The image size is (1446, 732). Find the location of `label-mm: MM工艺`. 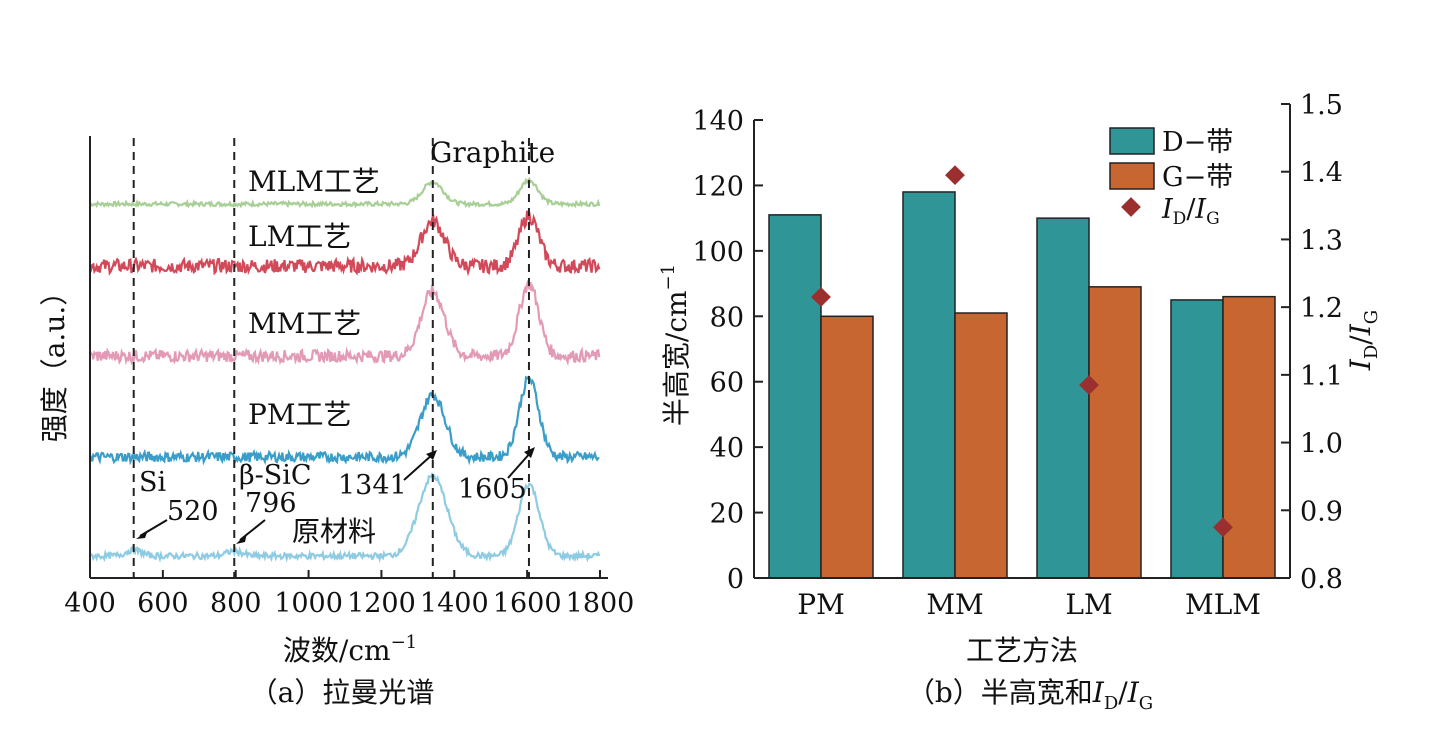

label-mm: MM工艺 is located at coordinates (304, 323).